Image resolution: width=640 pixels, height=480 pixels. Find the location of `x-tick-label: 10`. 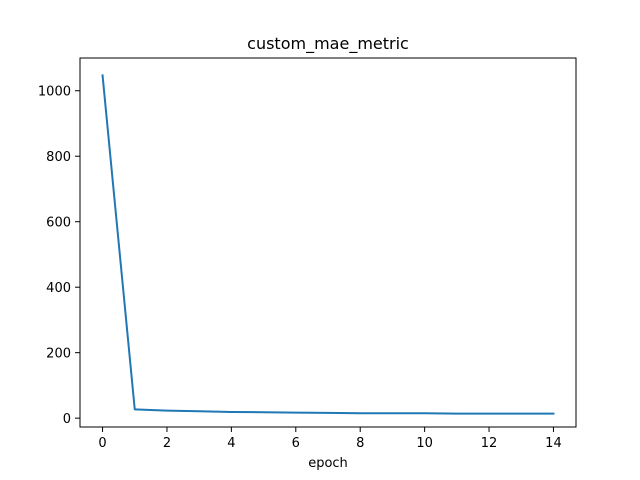

x-tick-label: 10 is located at coordinates (424, 443).